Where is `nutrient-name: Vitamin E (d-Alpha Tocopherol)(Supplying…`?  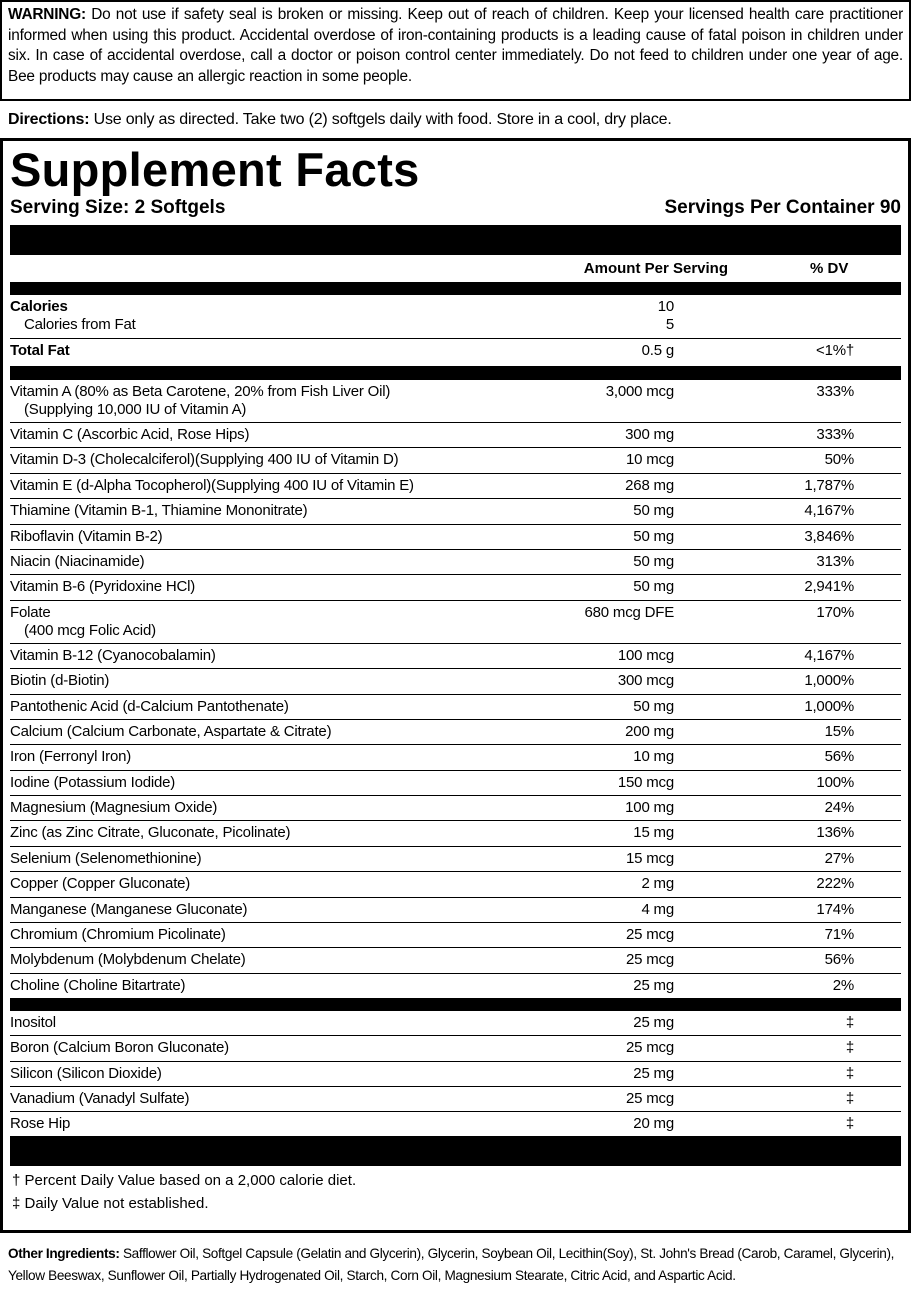
nutrient-name: Vitamin E (d-Alpha Tocopherol)(Supplying… is located at coordinates (212, 485).